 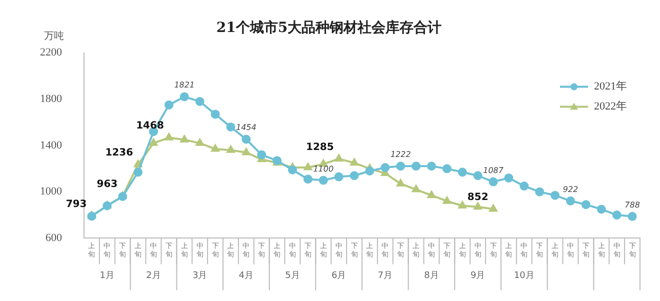 What do you see at coordinates (338, 276) in the screenshot?
I see `text: 6月` at bounding box center [338, 276].